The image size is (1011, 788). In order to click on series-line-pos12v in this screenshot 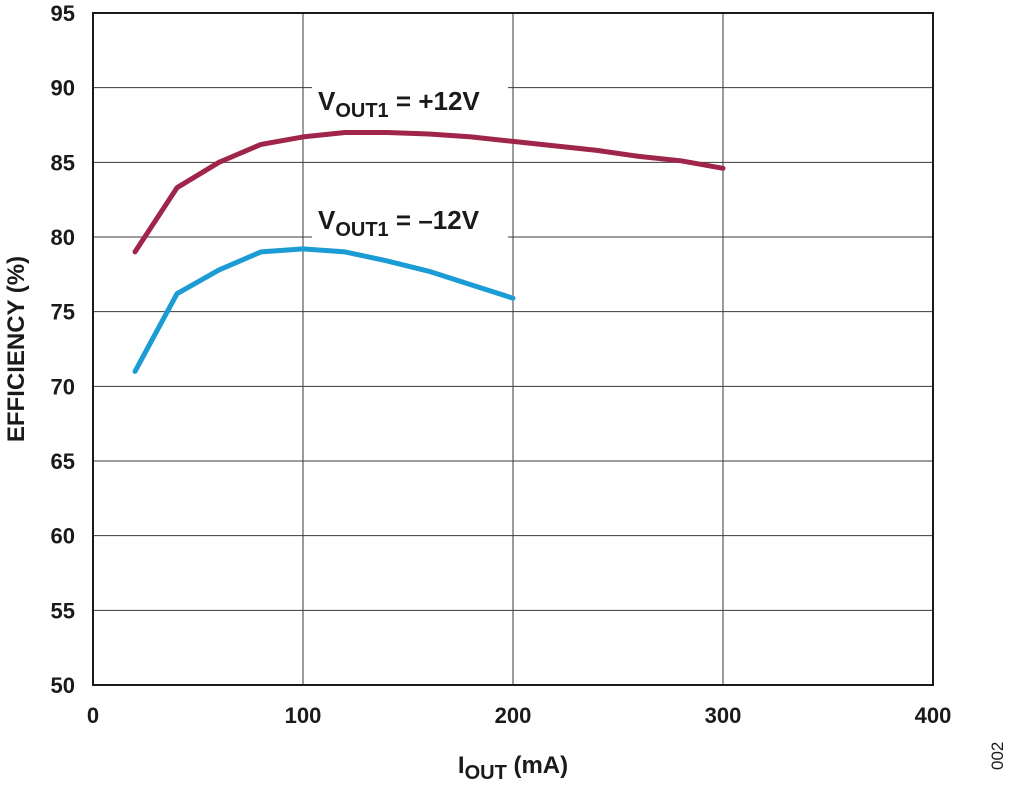, I will do `click(429, 192)`.